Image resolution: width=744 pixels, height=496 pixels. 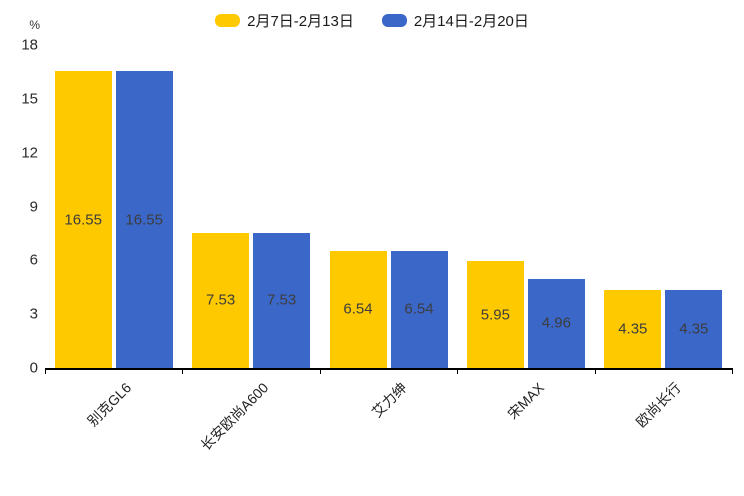 I want to click on legend-swatch-week2-icon, so click(x=394, y=20).